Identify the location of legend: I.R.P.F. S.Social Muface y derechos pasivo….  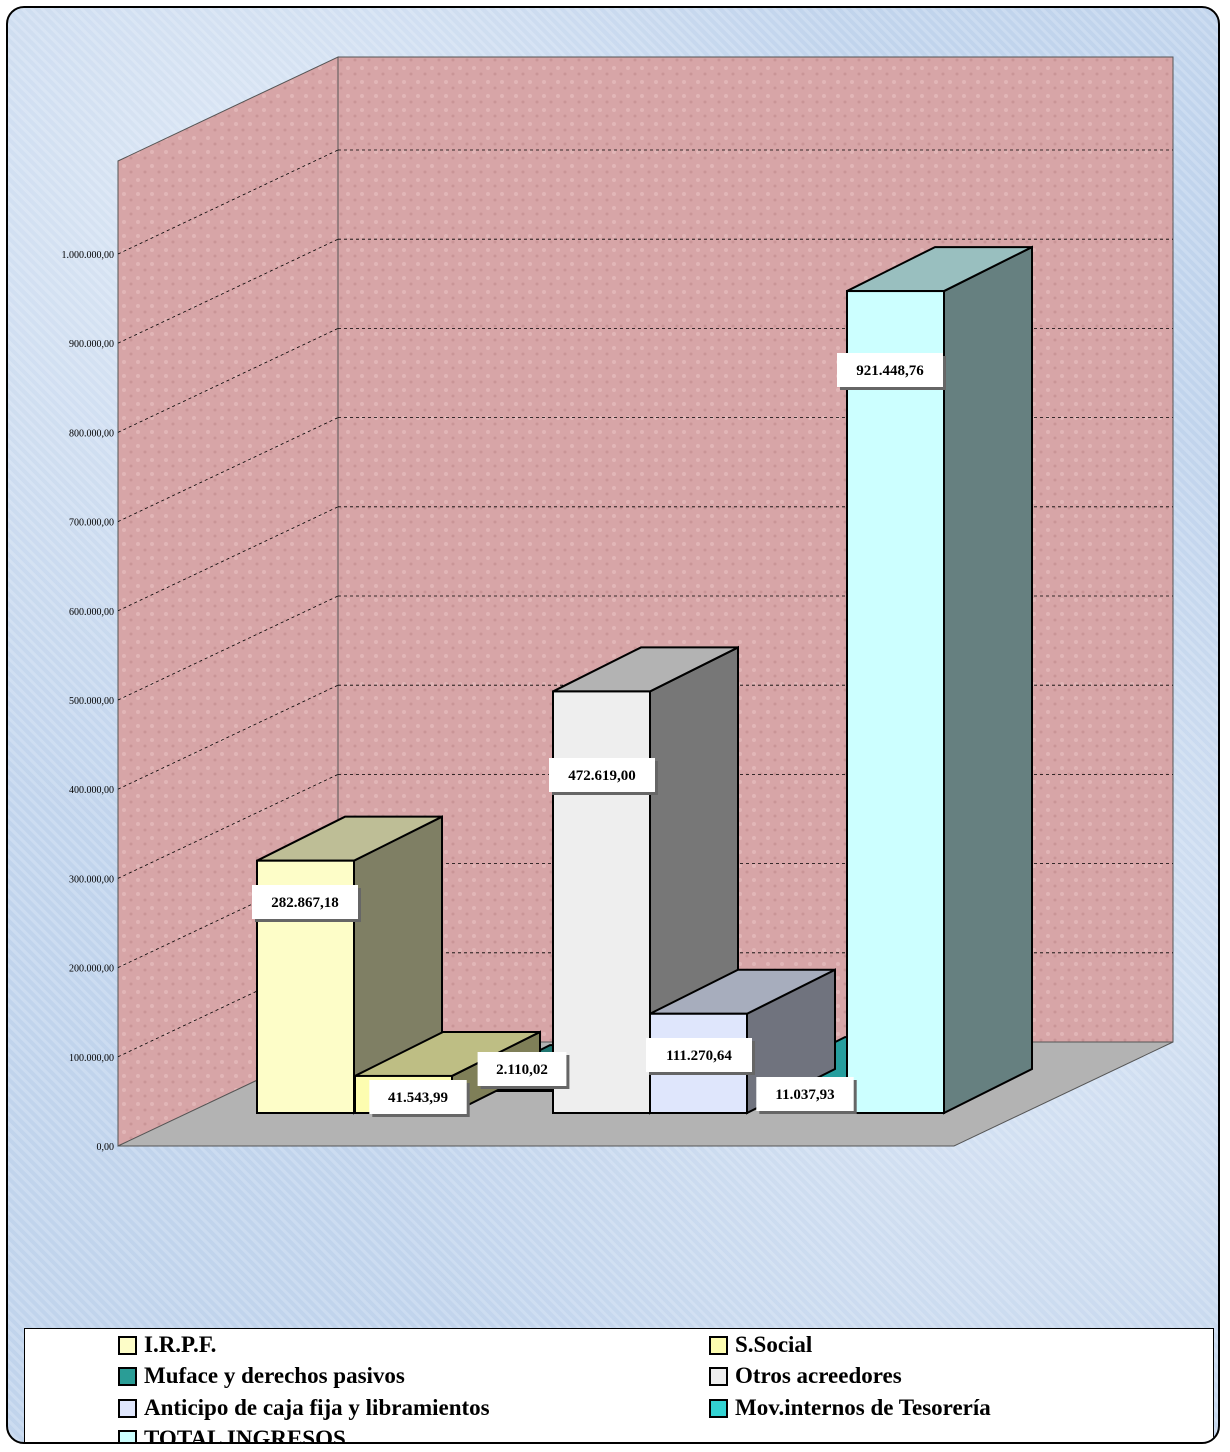
(619, 1386).